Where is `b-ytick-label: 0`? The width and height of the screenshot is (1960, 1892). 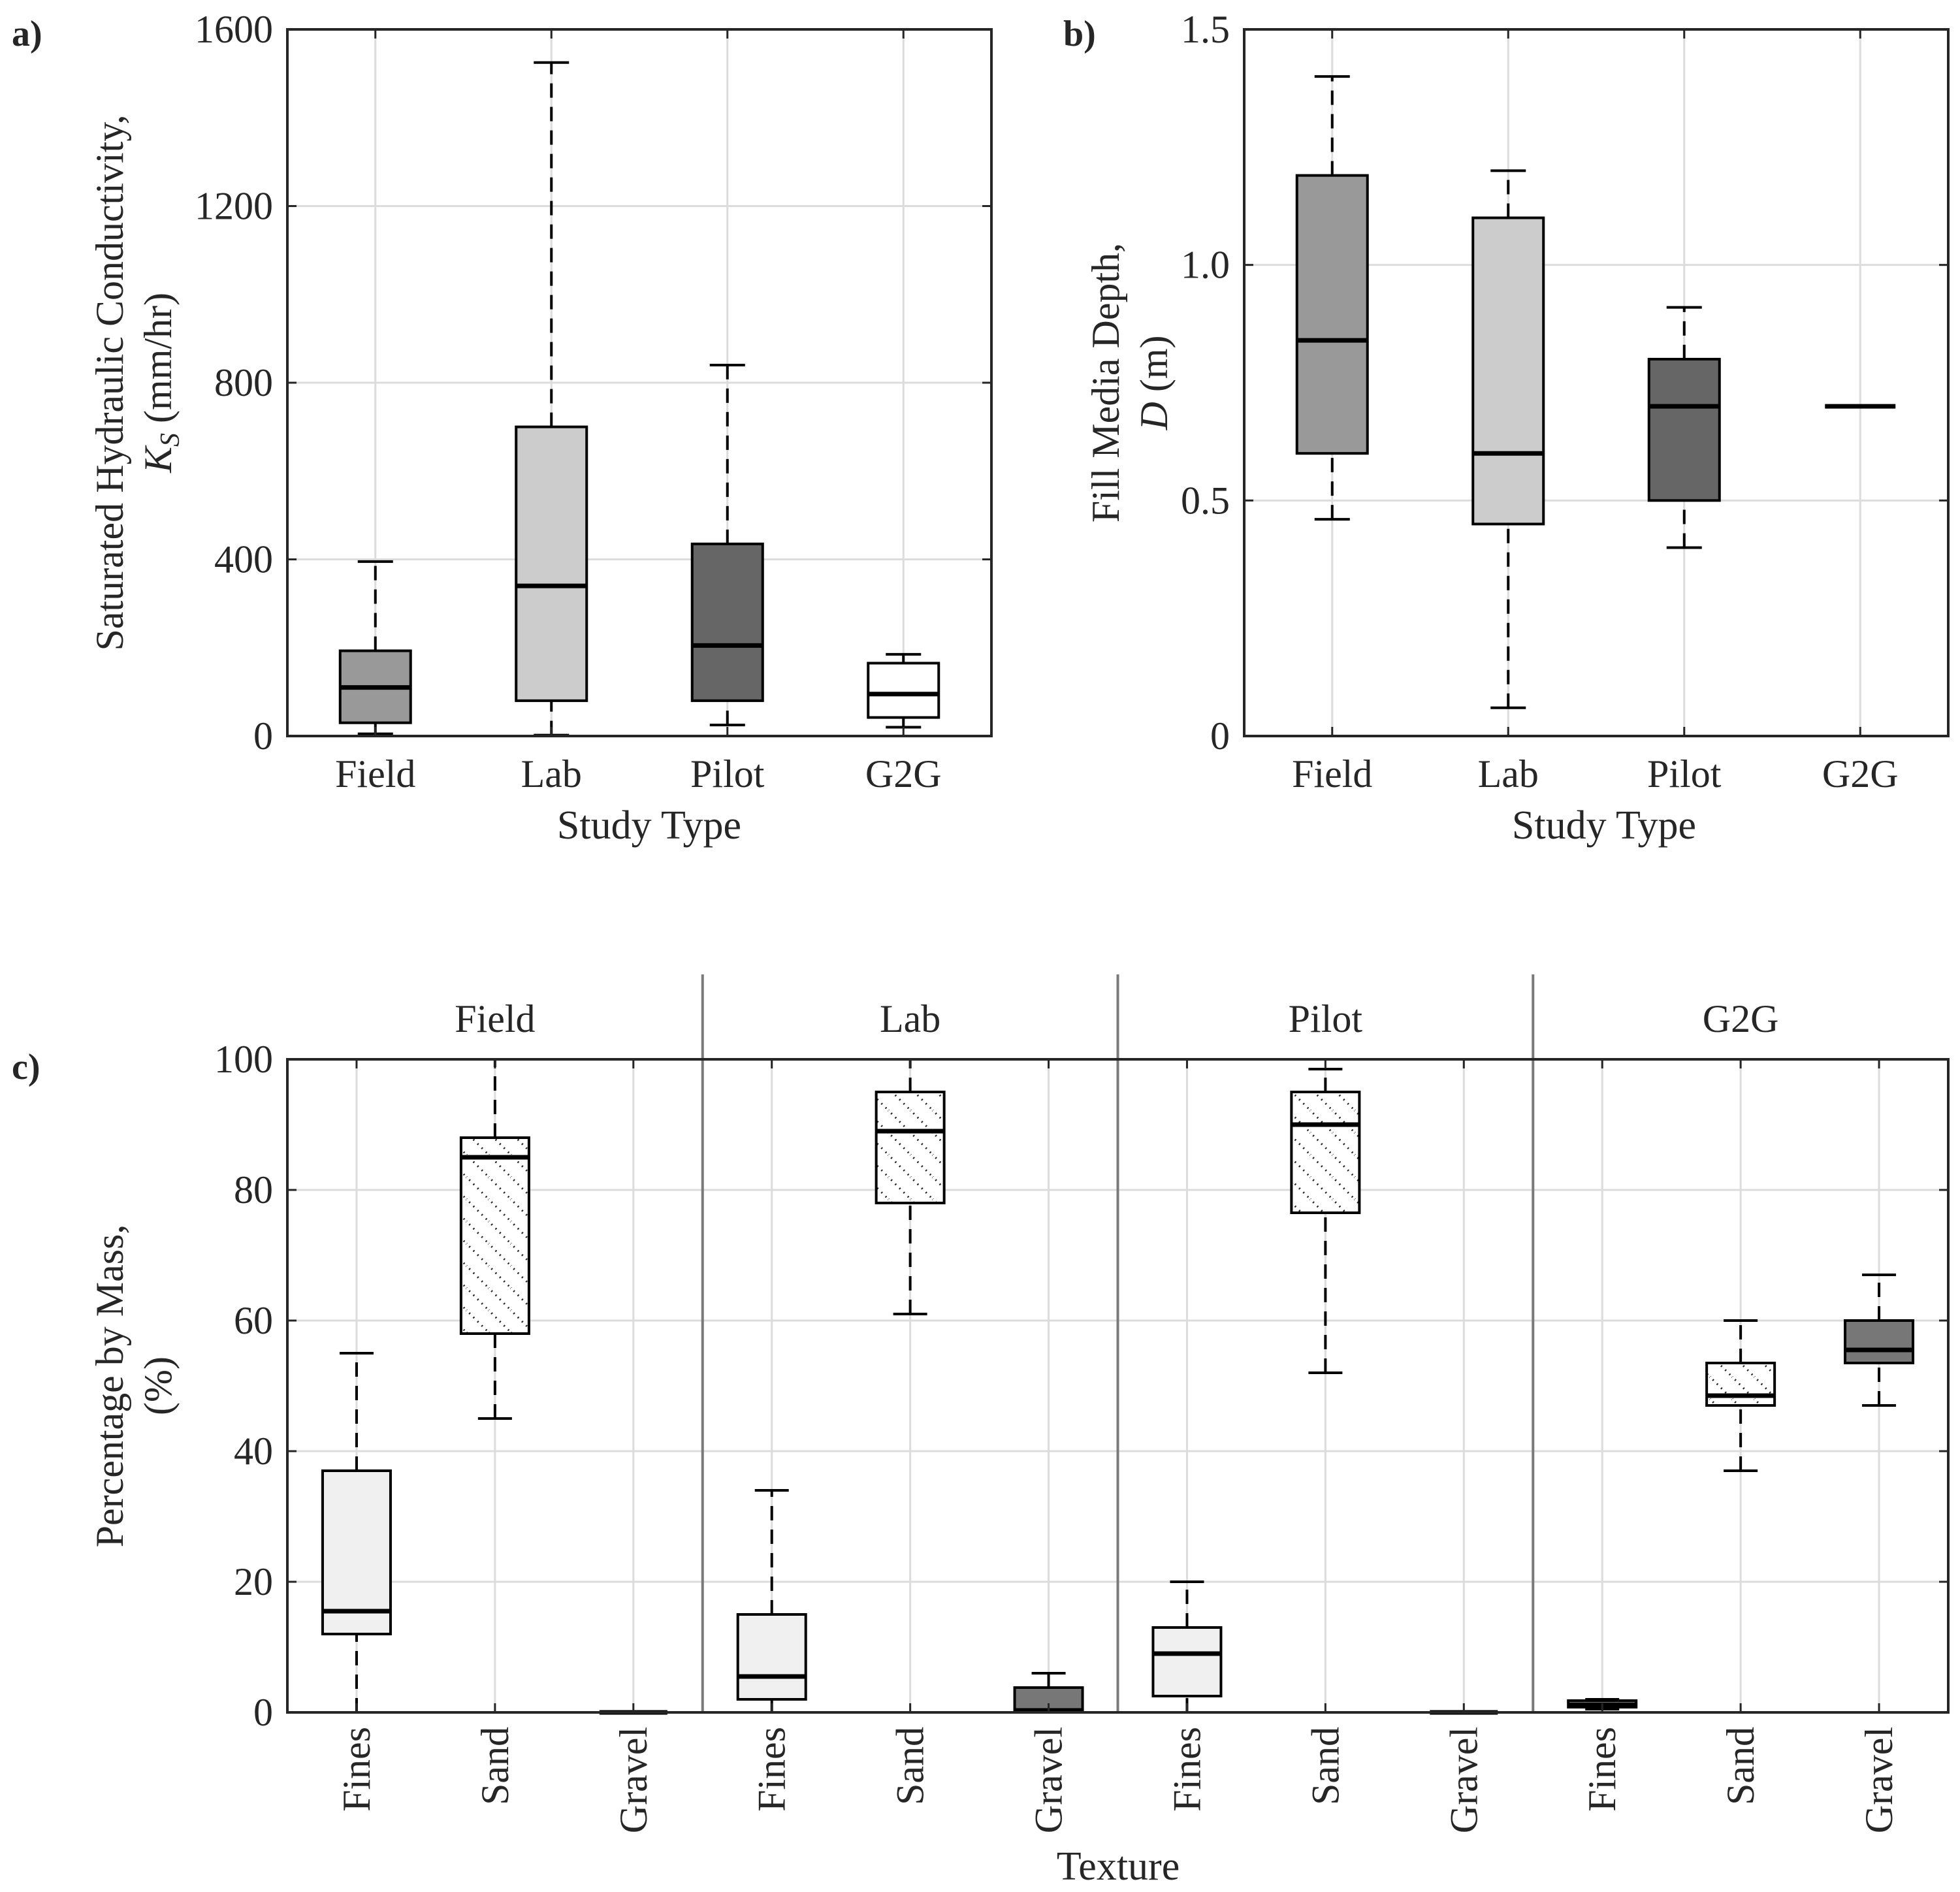 b-ytick-label: 0 is located at coordinates (1220, 736).